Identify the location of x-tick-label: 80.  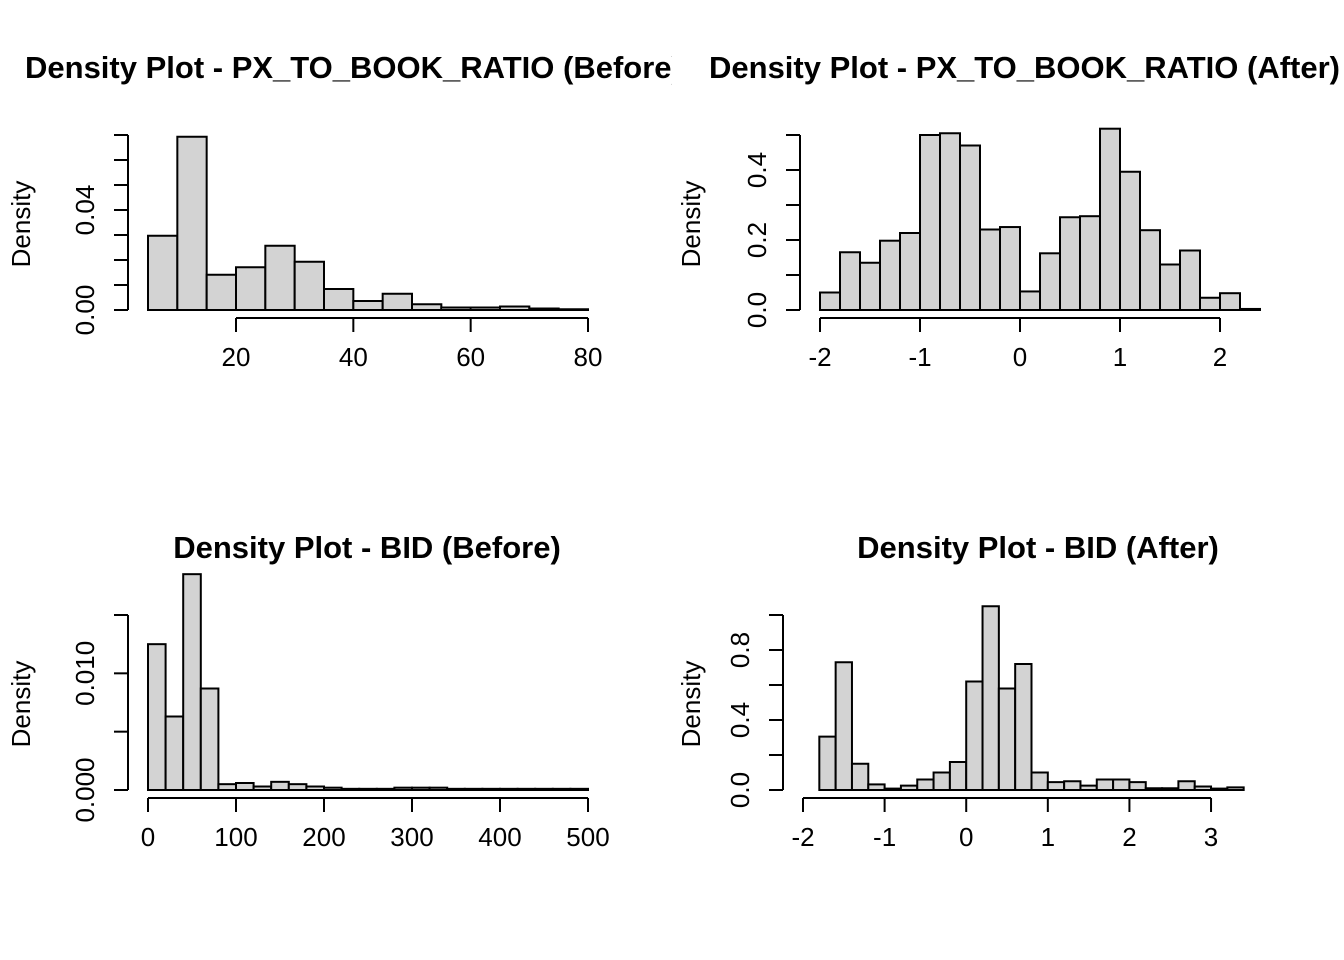
(588, 357).